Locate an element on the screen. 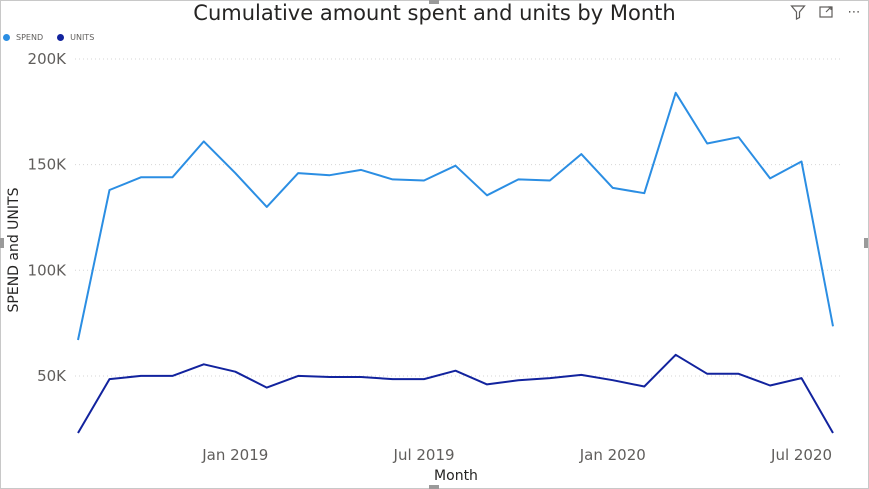 The width and height of the screenshot is (869, 489). y-tick-label: 100K is located at coordinates (48, 270).